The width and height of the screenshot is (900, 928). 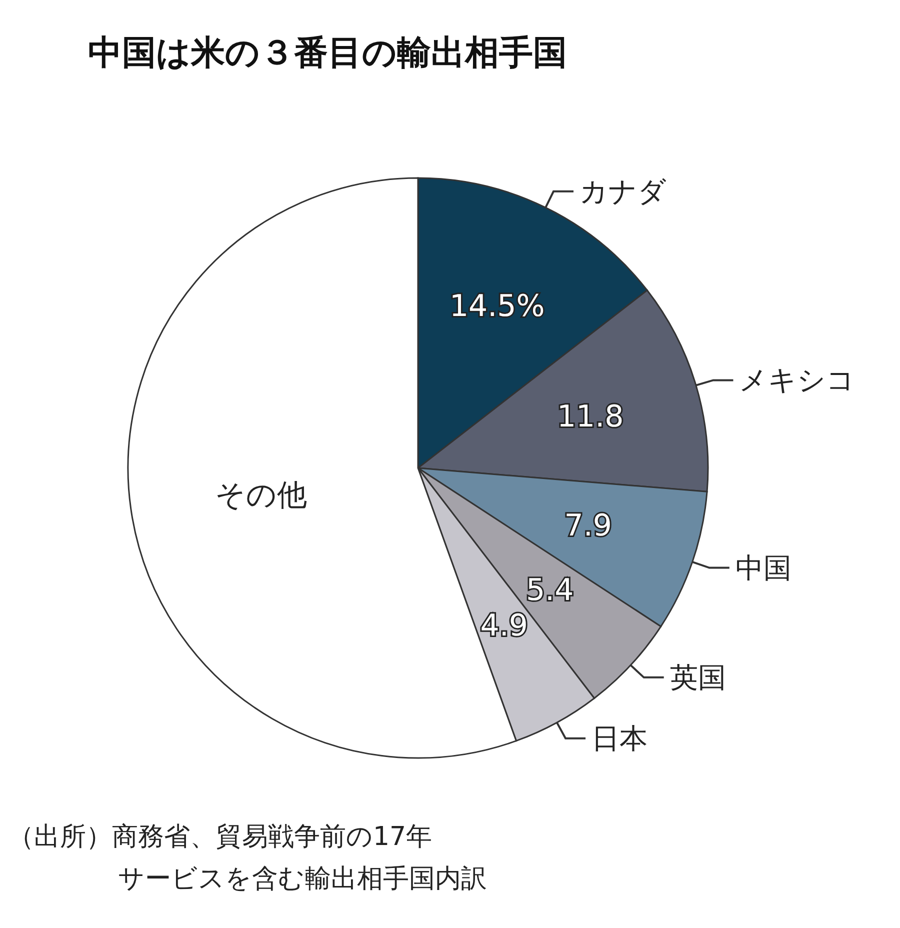 I want to click on chart-title: 中国は米の３番目の輸出相手国, so click(x=327, y=53).